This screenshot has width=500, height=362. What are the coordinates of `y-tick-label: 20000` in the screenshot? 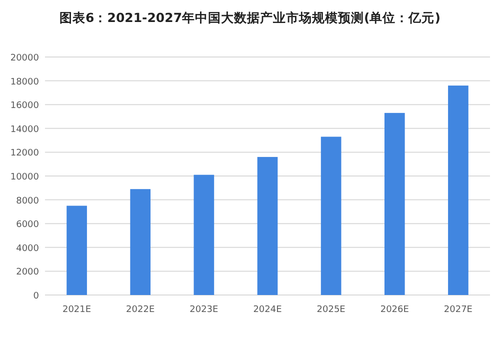 It's located at (25, 59).